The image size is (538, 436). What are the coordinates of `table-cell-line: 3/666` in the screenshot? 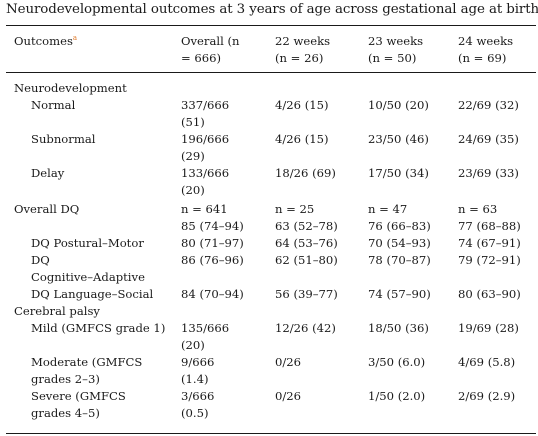 It's located at (198, 396).